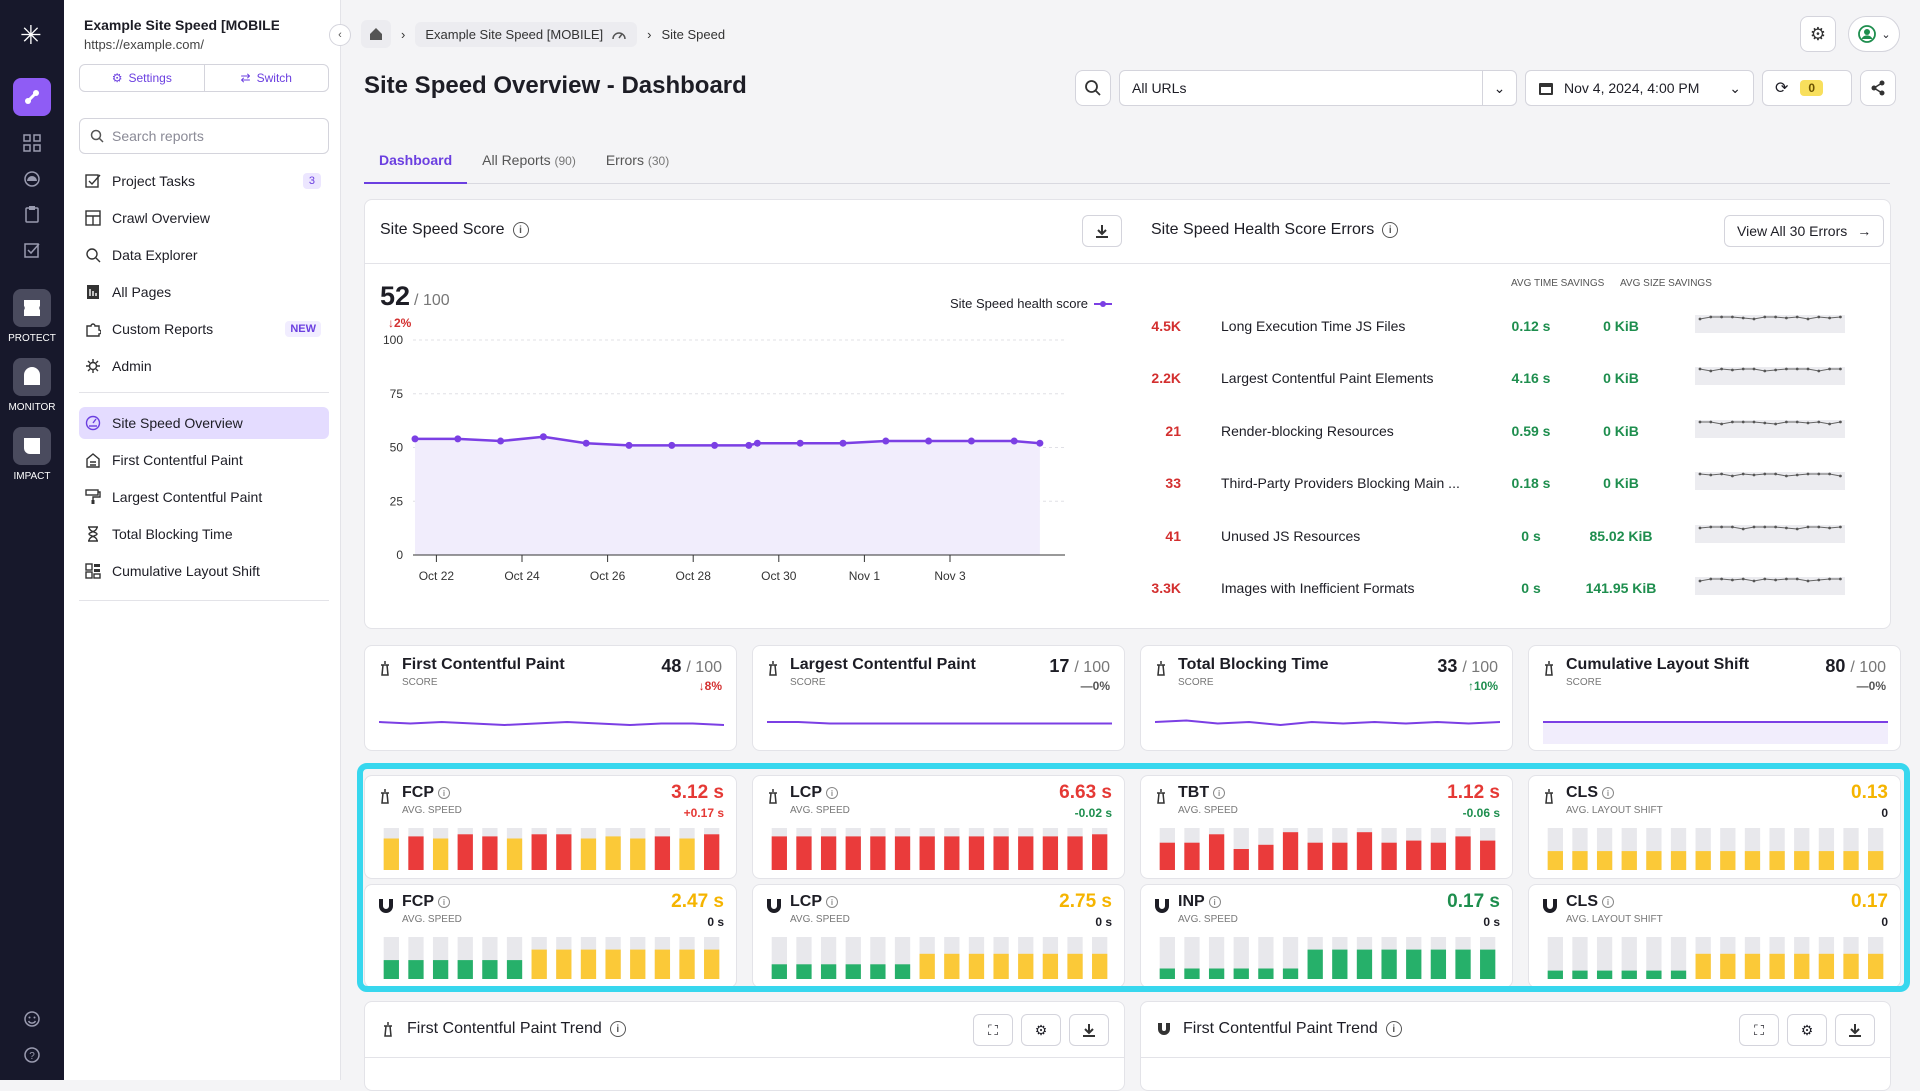 The image size is (1920, 1091). I want to click on settings-gear-button: ⚙, so click(1818, 34).